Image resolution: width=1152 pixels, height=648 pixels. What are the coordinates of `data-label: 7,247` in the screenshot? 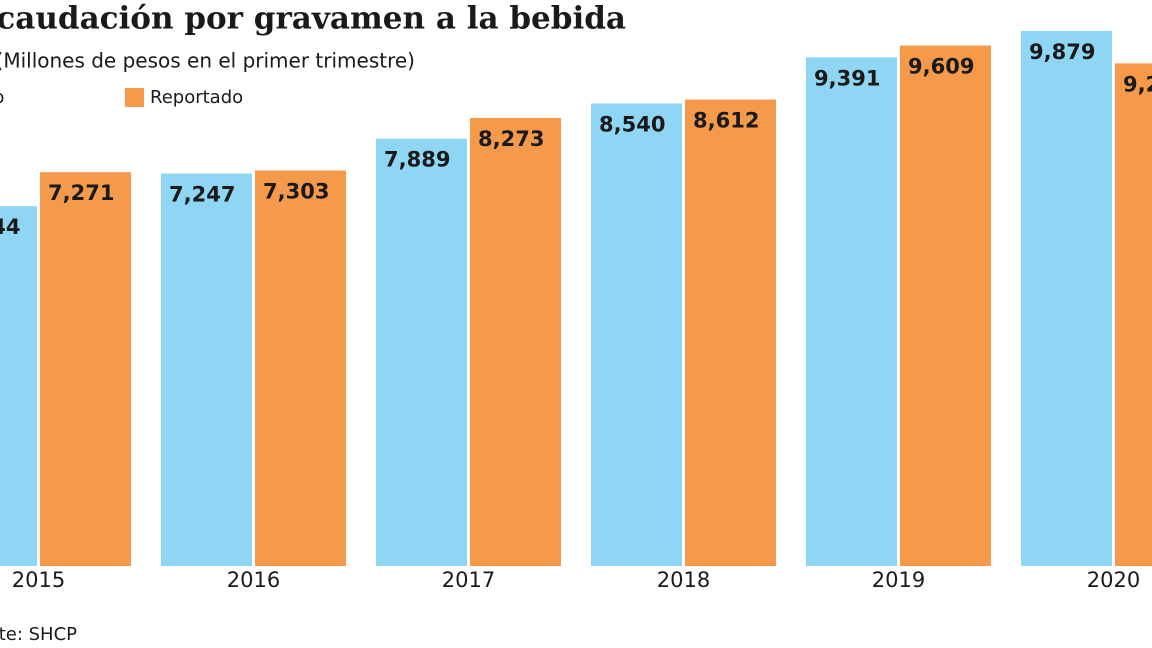 It's located at (202, 194).